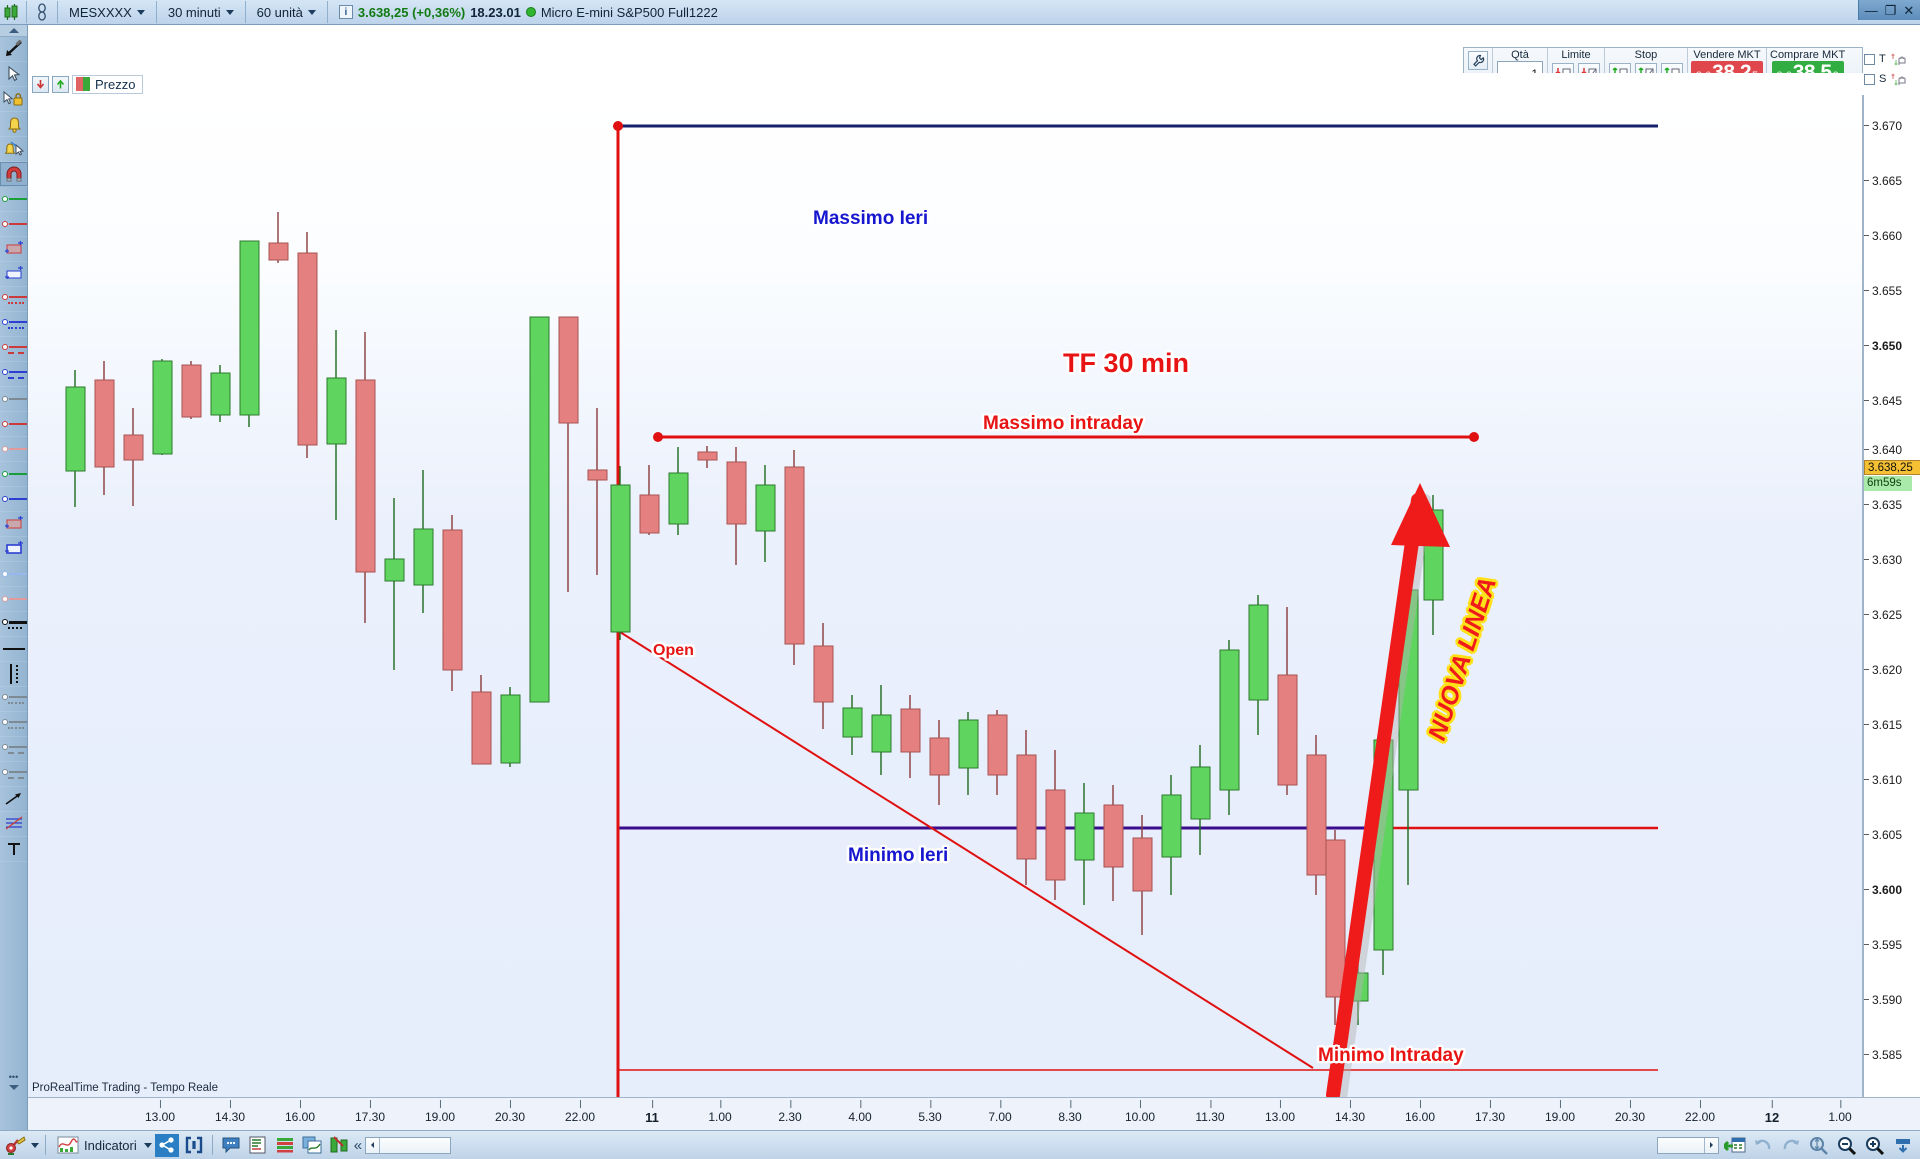 The height and width of the screenshot is (1159, 1920). Describe the element at coordinates (201, 12) in the screenshot. I see `timeframe-selector: 30 minuti` at that location.